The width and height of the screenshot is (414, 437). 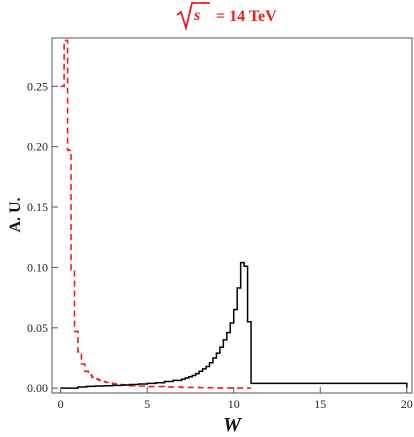 I want to click on x-tick-label: 15, so click(x=320, y=404).